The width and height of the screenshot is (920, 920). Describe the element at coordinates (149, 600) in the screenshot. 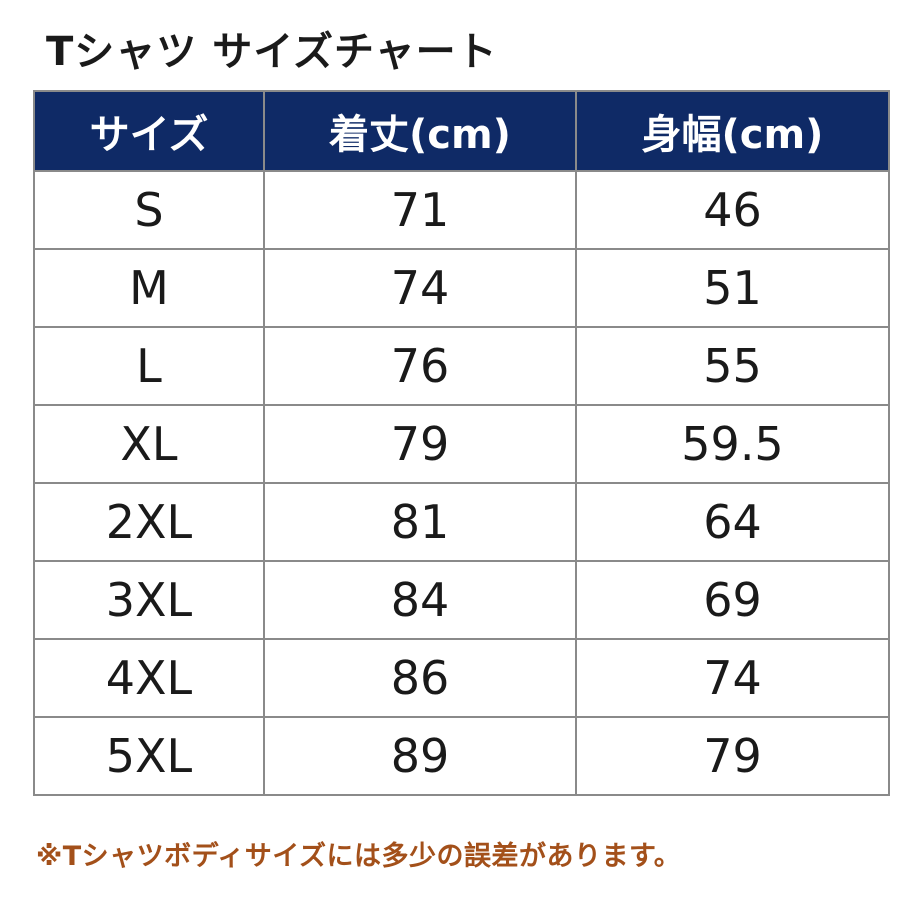

I see `cell-size: 3XL` at that location.